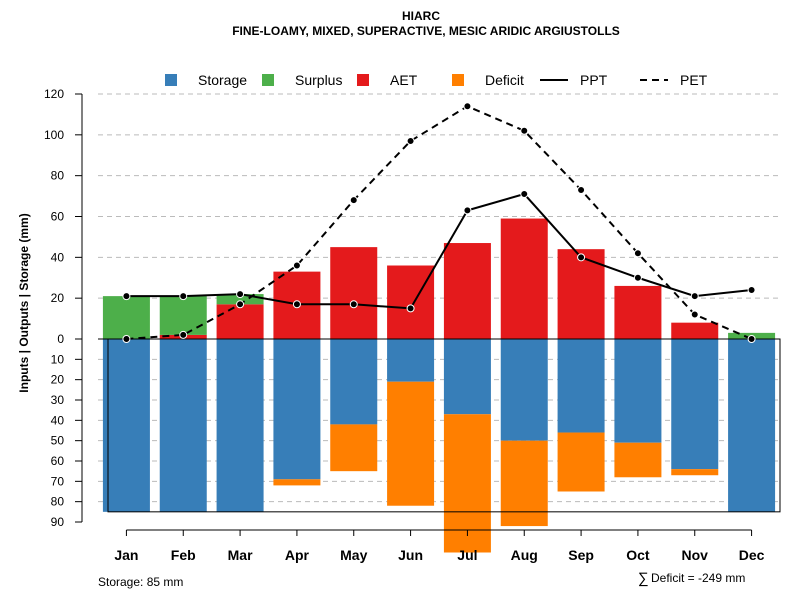  Describe the element at coordinates (240, 555) in the screenshot. I see `x-tick-label: Mar` at that location.